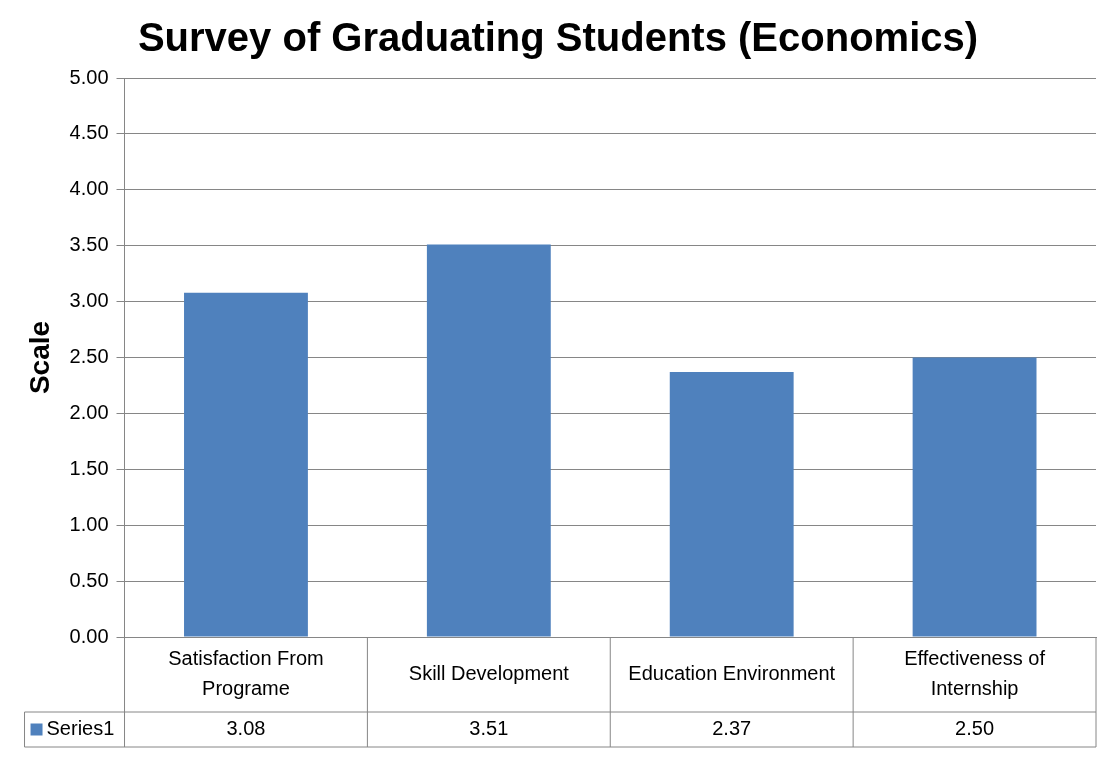 The width and height of the screenshot is (1118, 763). Describe the element at coordinates (489, 728) in the screenshot. I see `data-label: 3.51` at that location.